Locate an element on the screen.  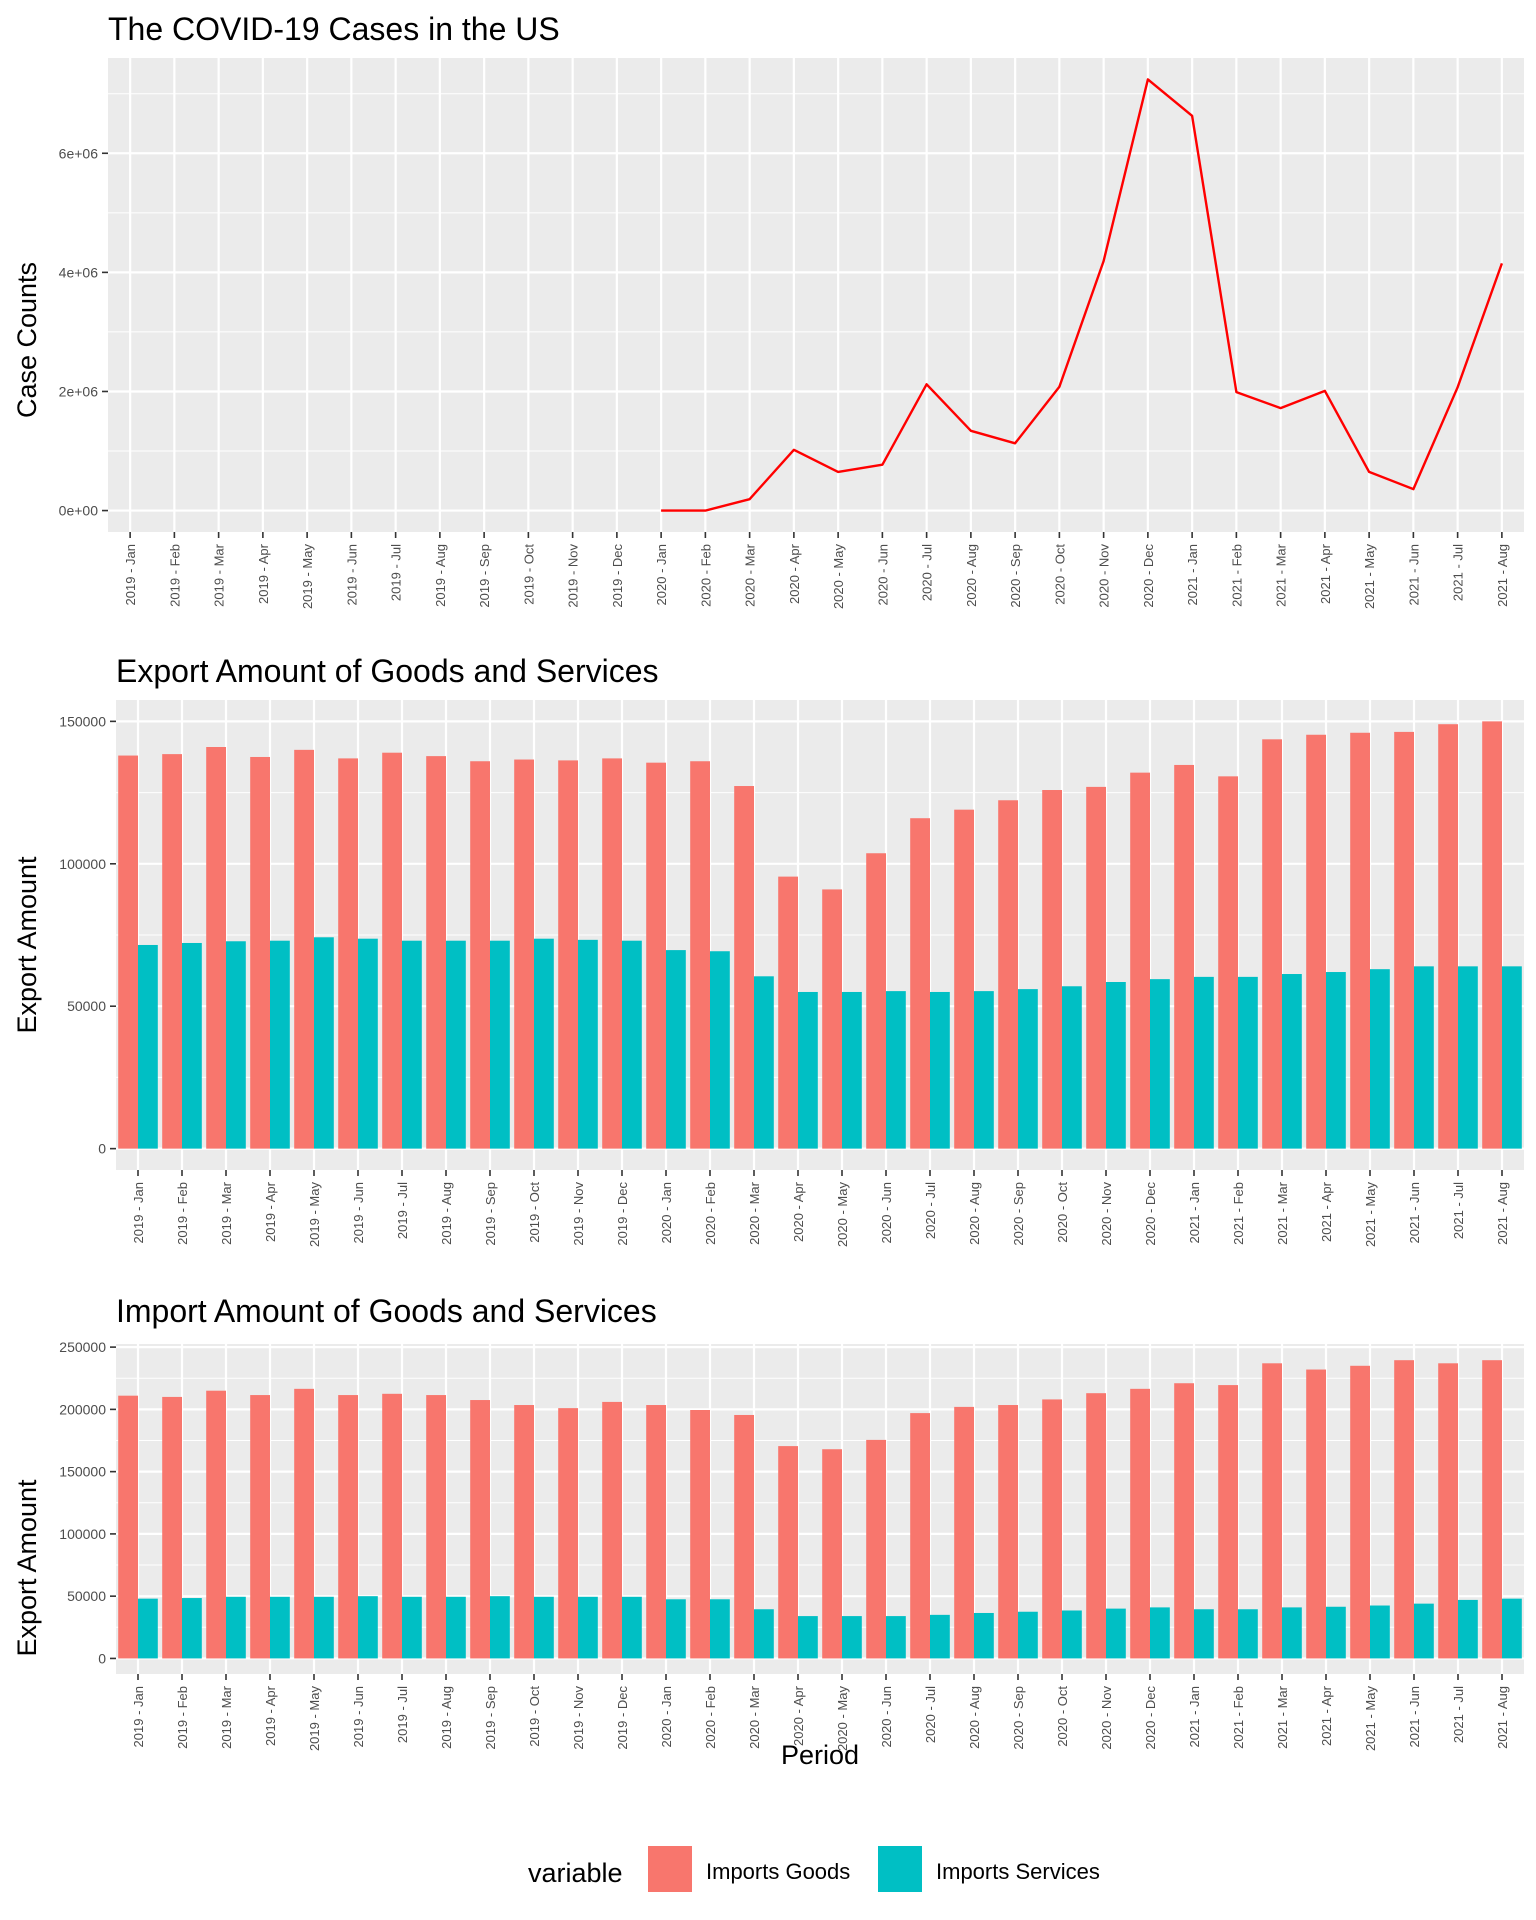
x-tick-label: 2021 - Feb is located at coordinates (1238, 1213).